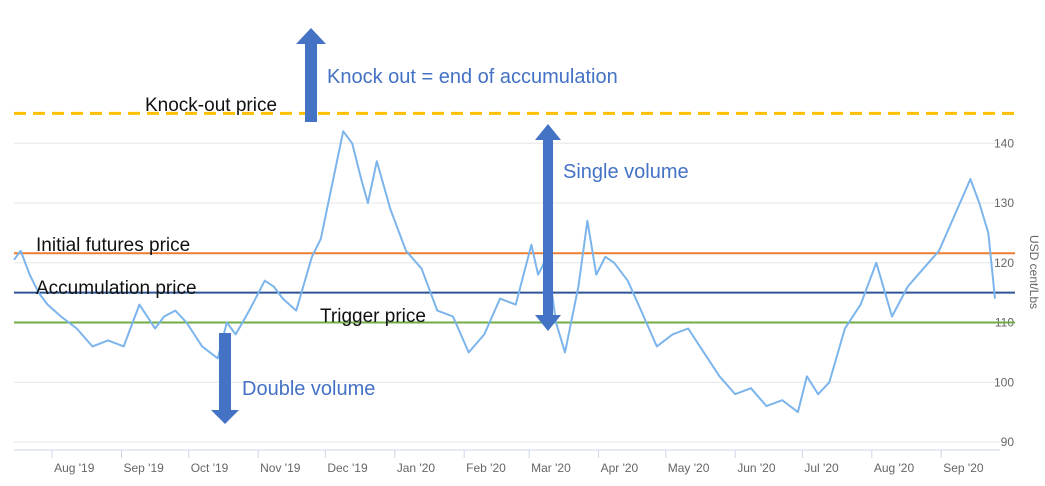 This screenshot has width=1045, height=486. I want to click on x-tick-label: May '20, so click(689, 468).